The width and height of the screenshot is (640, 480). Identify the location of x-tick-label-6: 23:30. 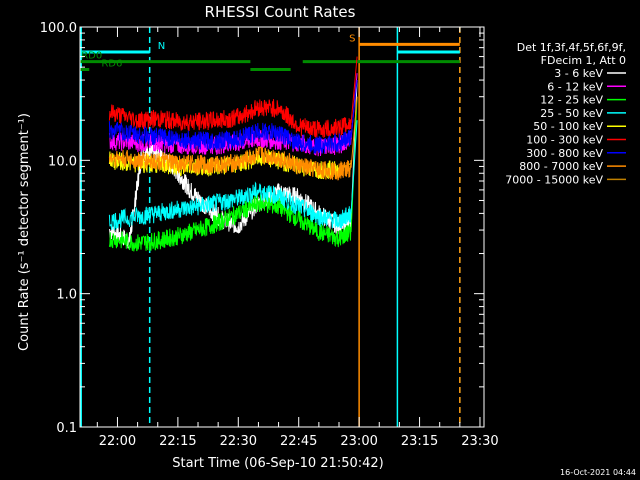
(479, 441).